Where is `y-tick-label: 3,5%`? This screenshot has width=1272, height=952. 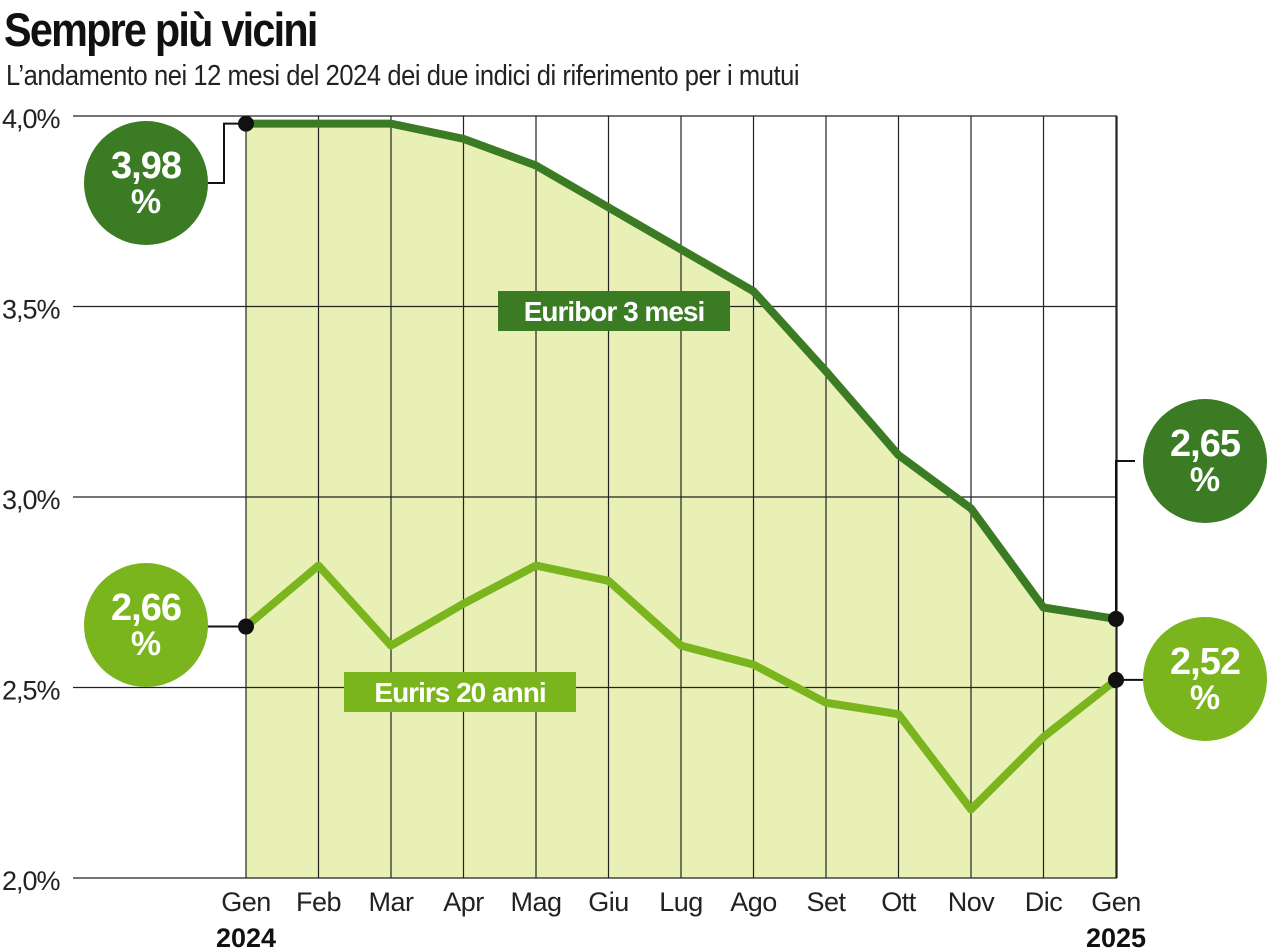
y-tick-label: 3,5% is located at coordinates (31, 310).